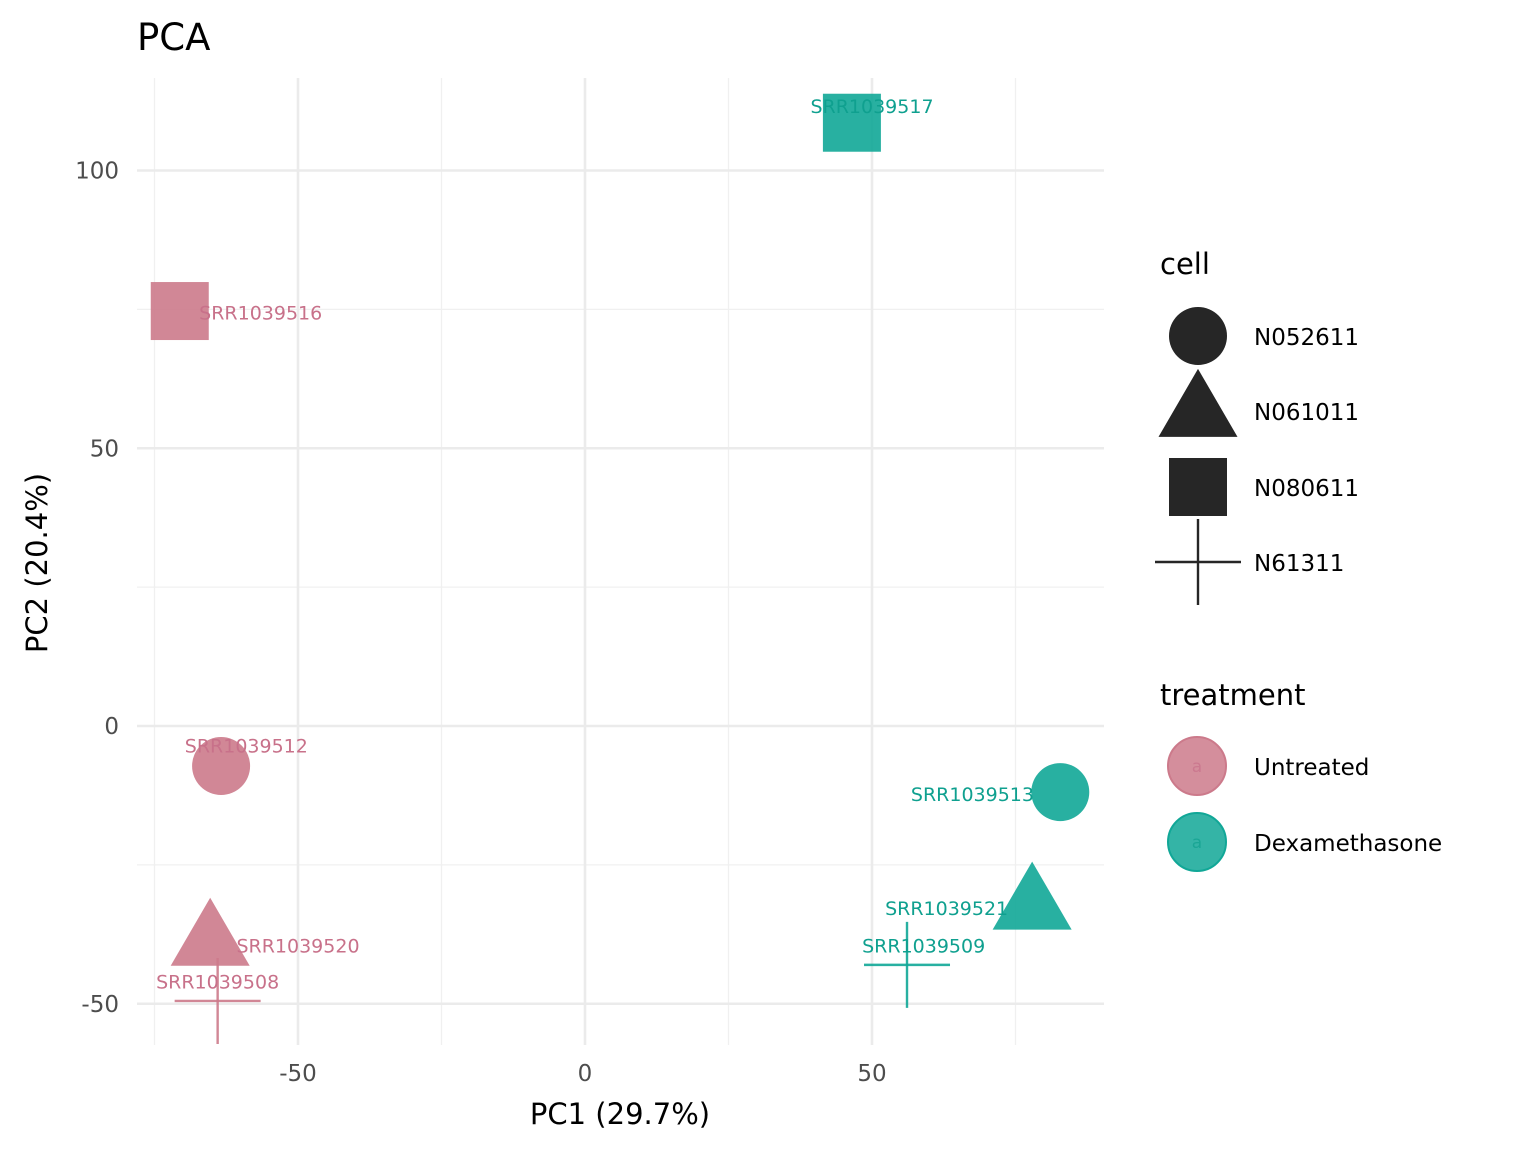  What do you see at coordinates (246, 746) in the screenshot?
I see `point-label: SRR1039512` at bounding box center [246, 746].